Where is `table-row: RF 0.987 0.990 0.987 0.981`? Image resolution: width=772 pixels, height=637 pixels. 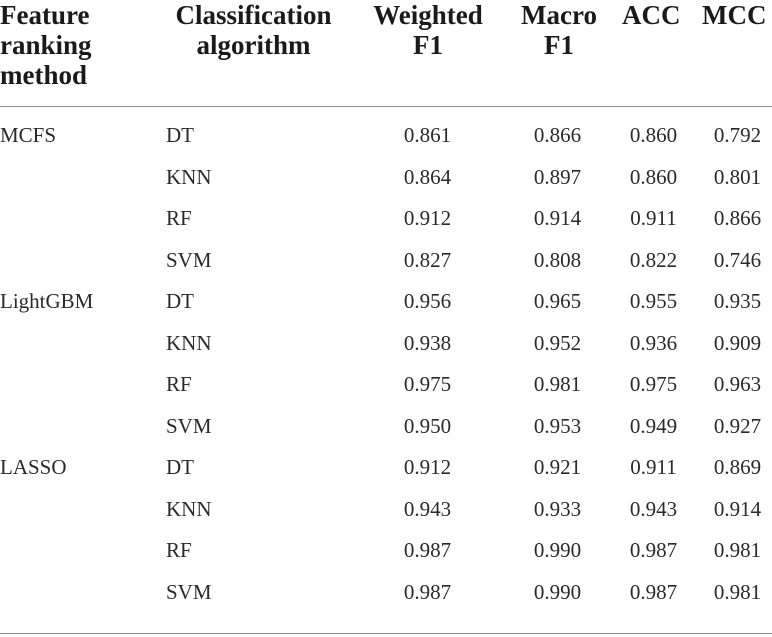 table-row: RF 0.987 0.990 0.987 0.981 is located at coordinates (386, 558).